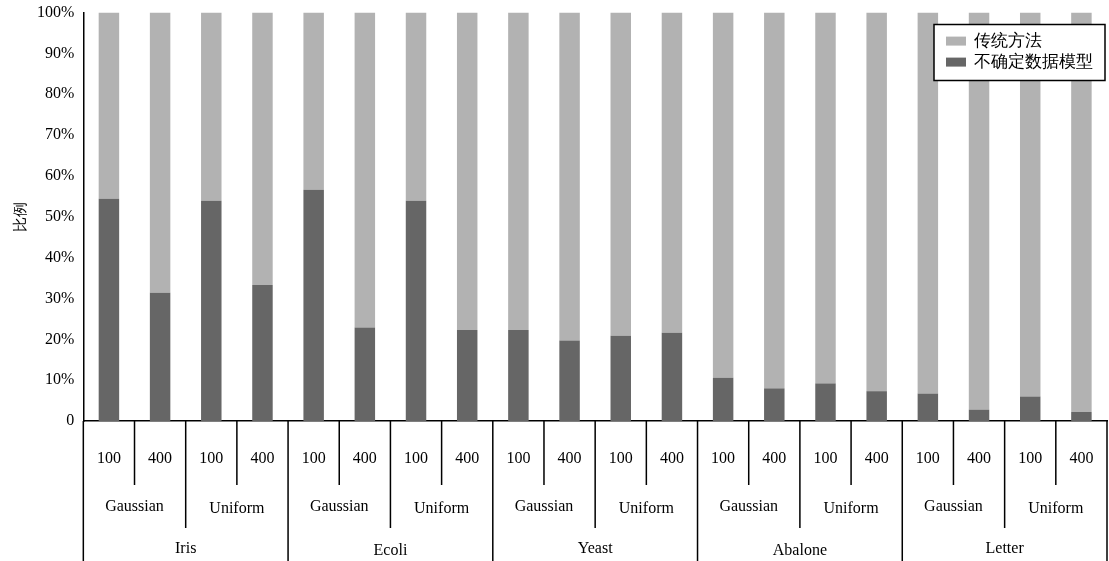  Describe the element at coordinates (595, 548) in the screenshot. I see `text: Yeast` at that location.